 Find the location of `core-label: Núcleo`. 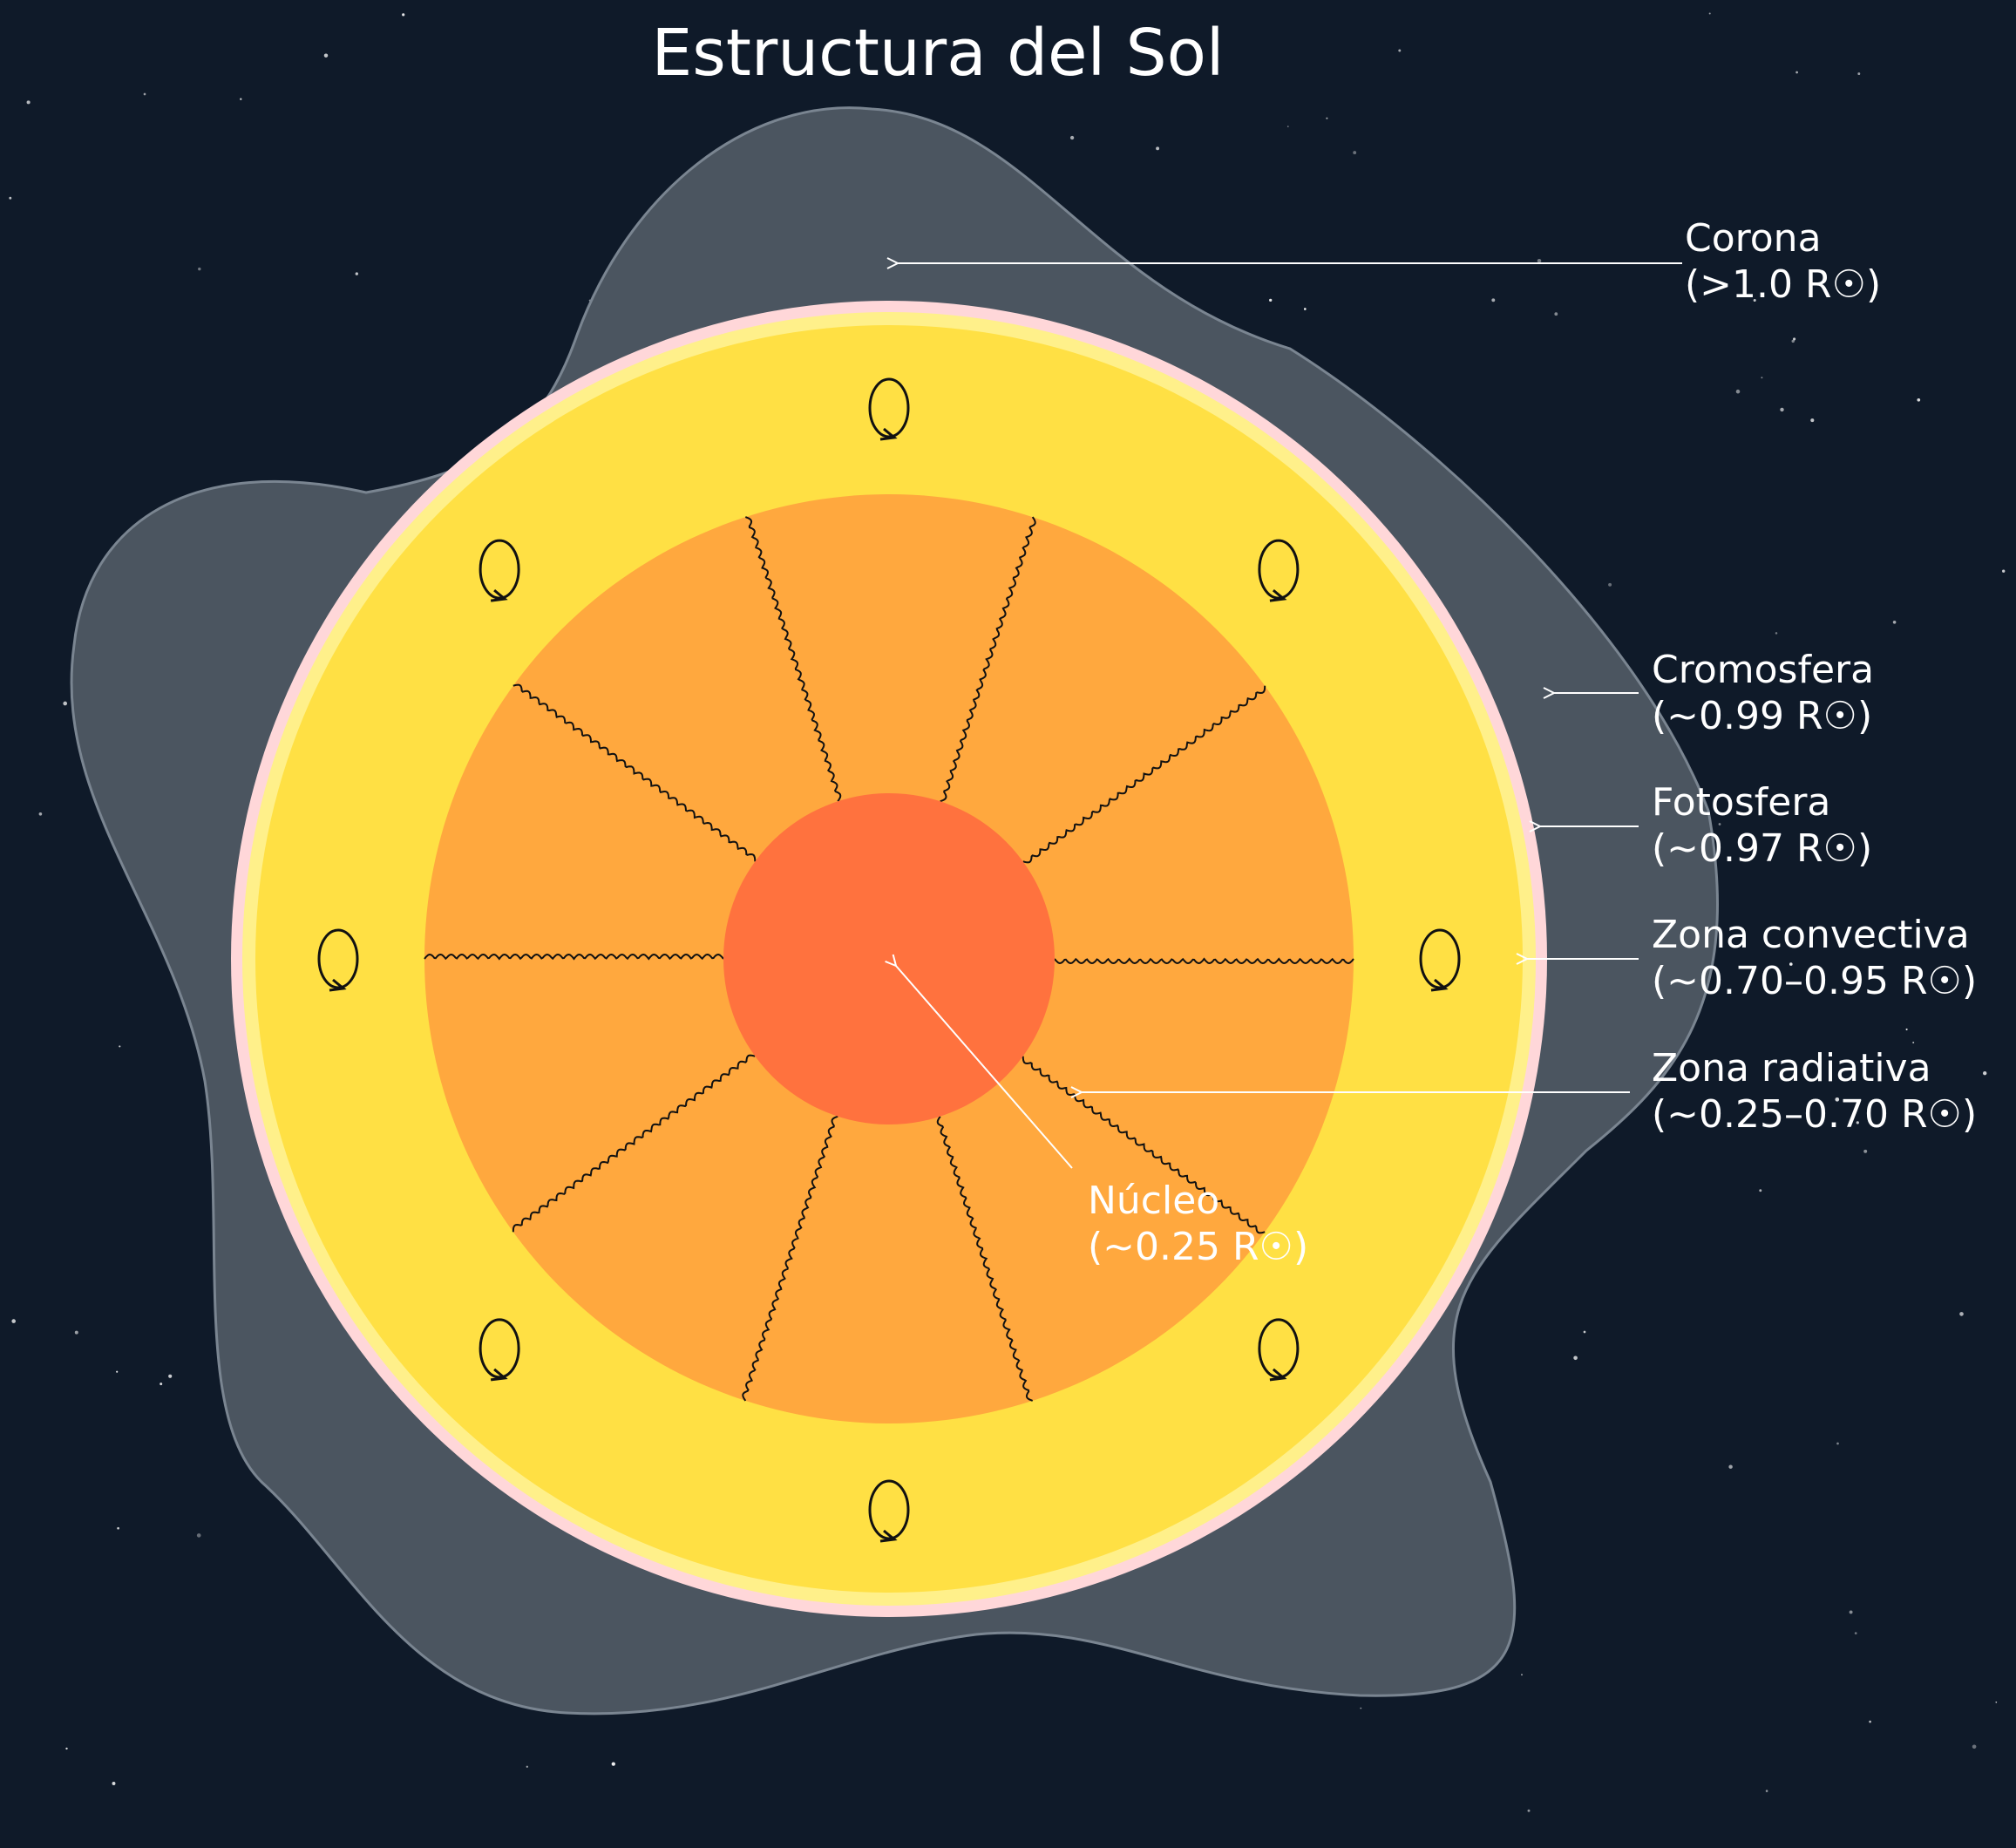

core-label: Núcleo is located at coordinates (1153, 1201).